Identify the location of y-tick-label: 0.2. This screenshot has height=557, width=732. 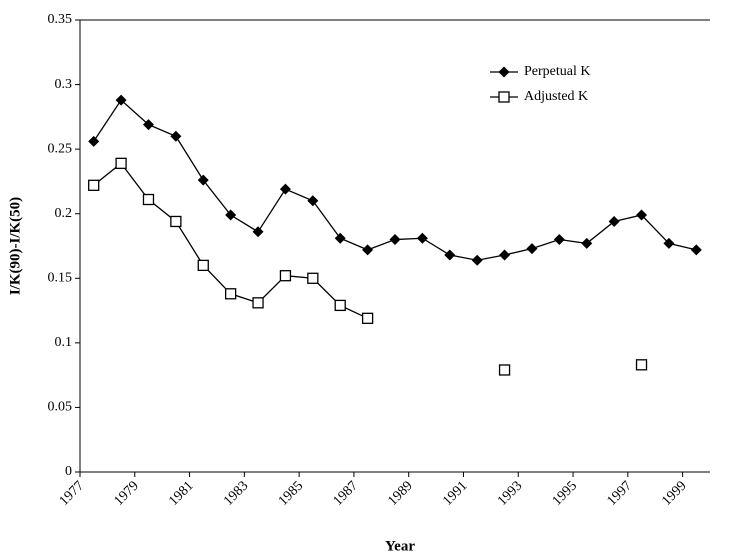
(64, 213).